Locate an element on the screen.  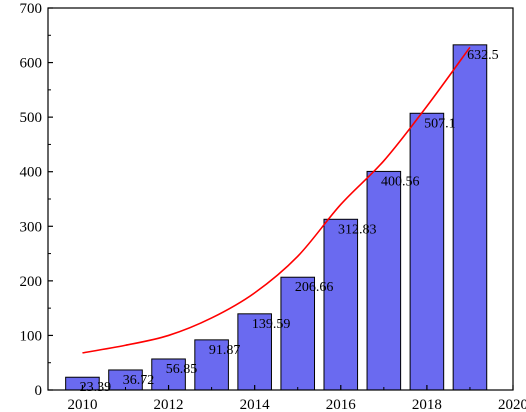
bar-2014 is located at coordinates (254, 352).